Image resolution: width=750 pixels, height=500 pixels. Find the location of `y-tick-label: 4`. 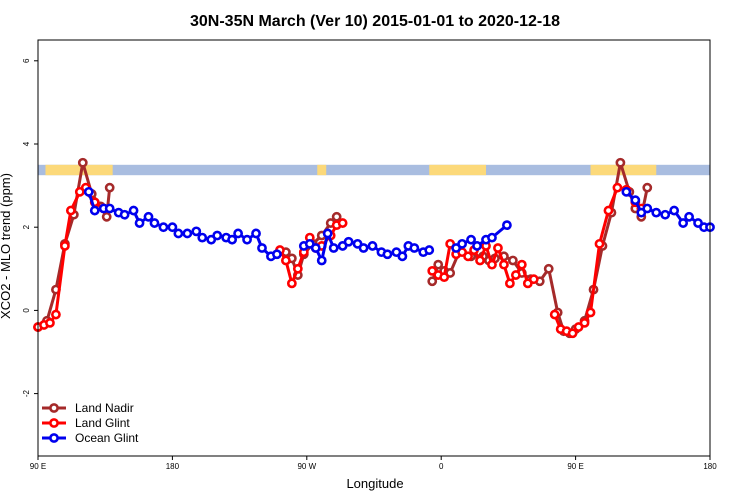

y-tick-label: 4 is located at coordinates (26, 143).